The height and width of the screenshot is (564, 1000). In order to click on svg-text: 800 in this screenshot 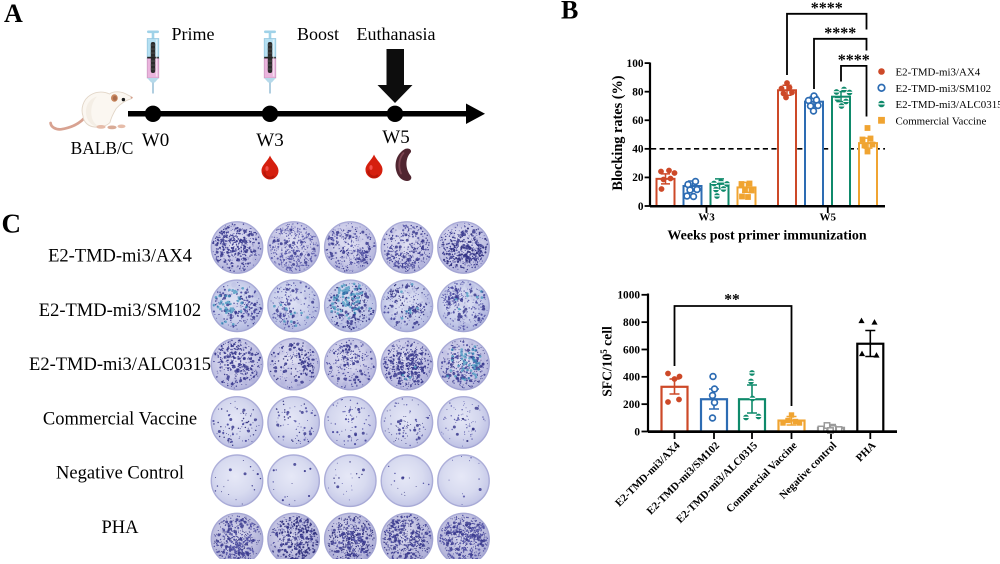, I will do `click(631, 323)`.